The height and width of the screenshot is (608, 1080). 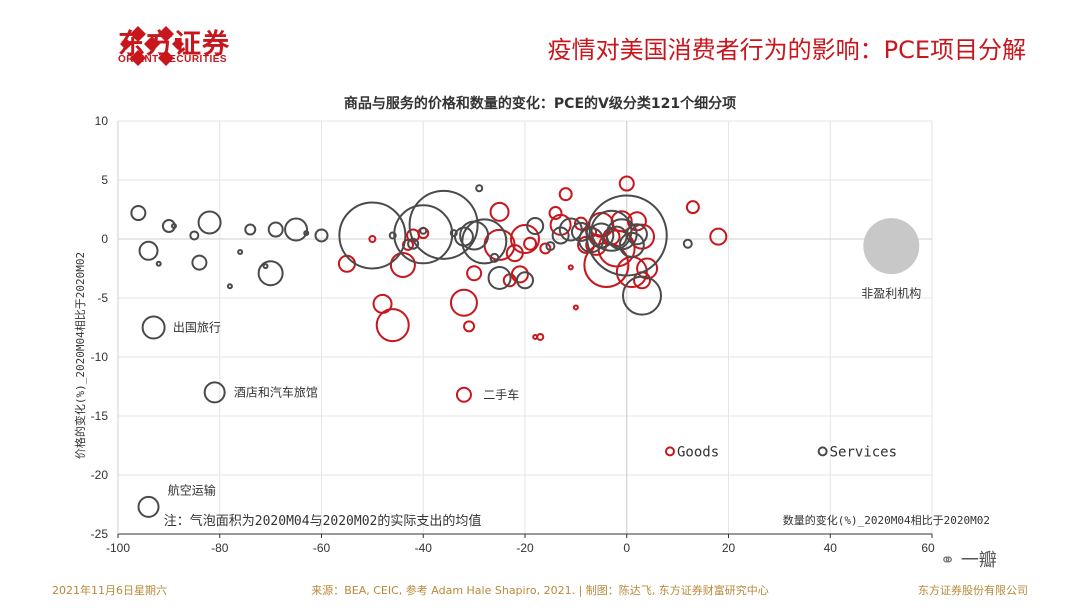 What do you see at coordinates (276, 391) in the screenshot?
I see `annotation-label: 酒店和汽车旅馆` at bounding box center [276, 391].